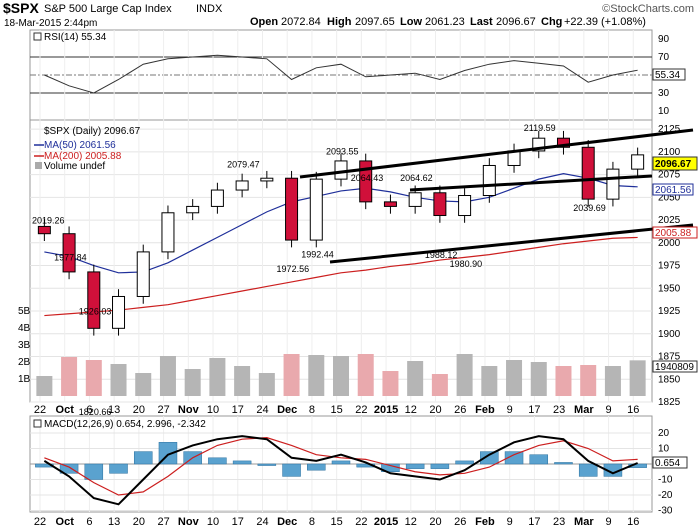  Describe the element at coordinates (669, 152) in the screenshot. I see `price-tick-label: 2100` at that location.